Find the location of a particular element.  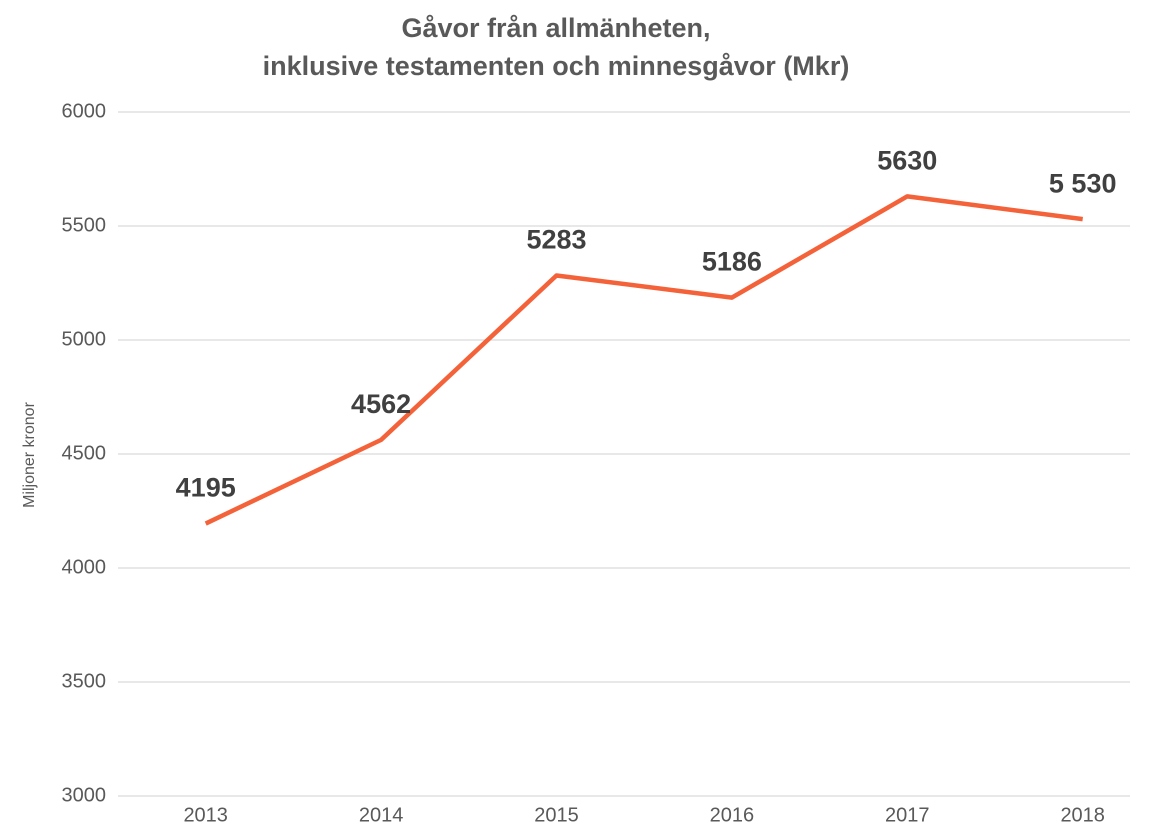

chart-title: Gåvor från allmänheten, is located at coordinates (555, 28).